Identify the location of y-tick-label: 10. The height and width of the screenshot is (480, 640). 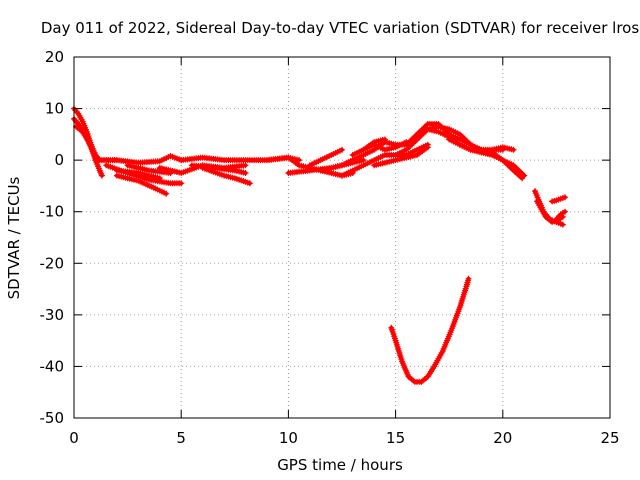
(54, 109).